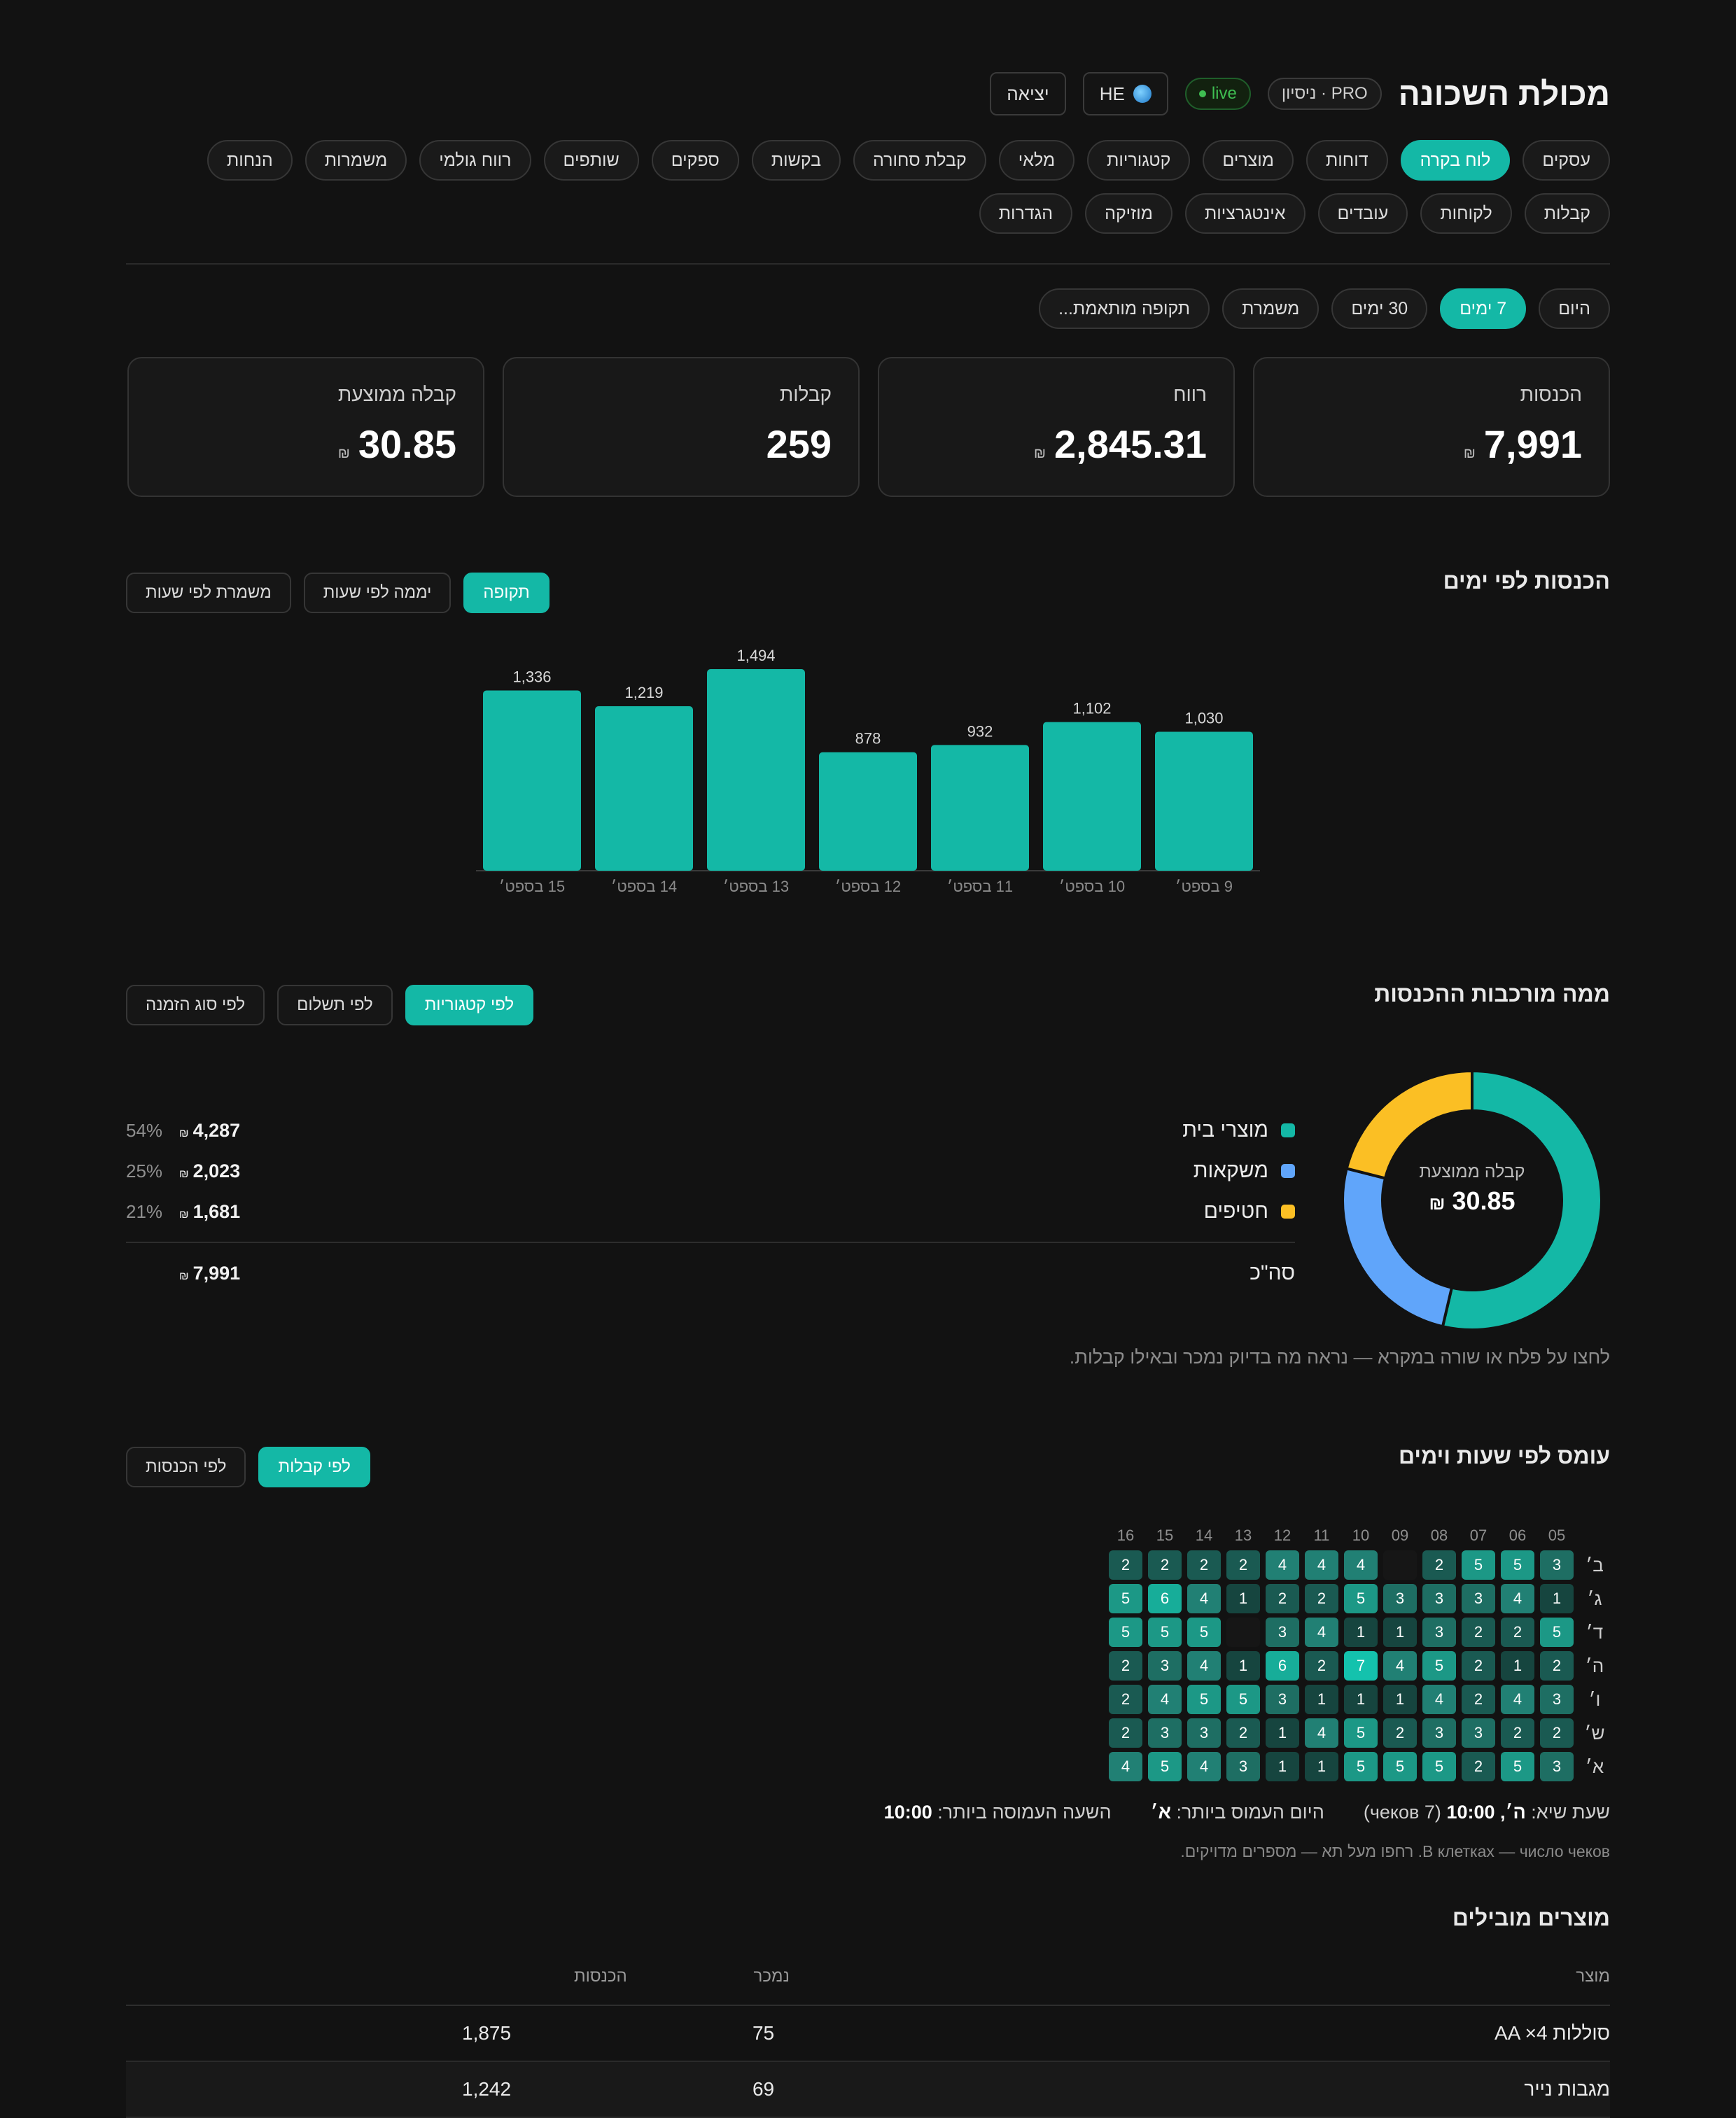  What do you see at coordinates (506, 593) in the screenshot?
I see `view-tab: תקופה` at bounding box center [506, 593].